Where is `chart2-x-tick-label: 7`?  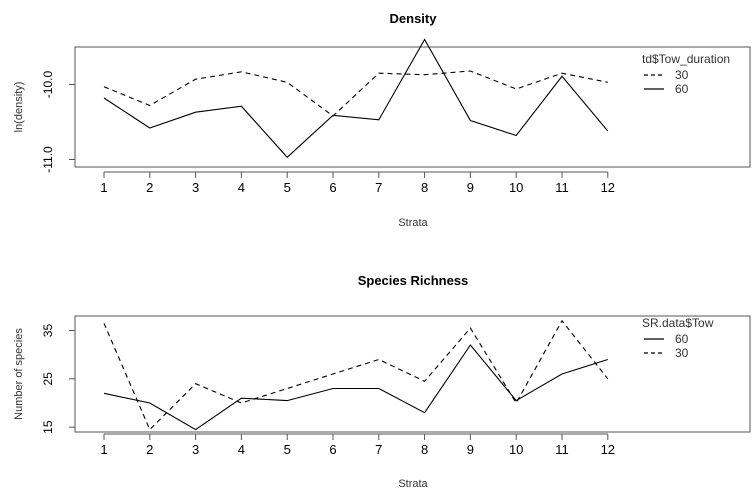
chart2-x-tick-label: 7 is located at coordinates (378, 449).